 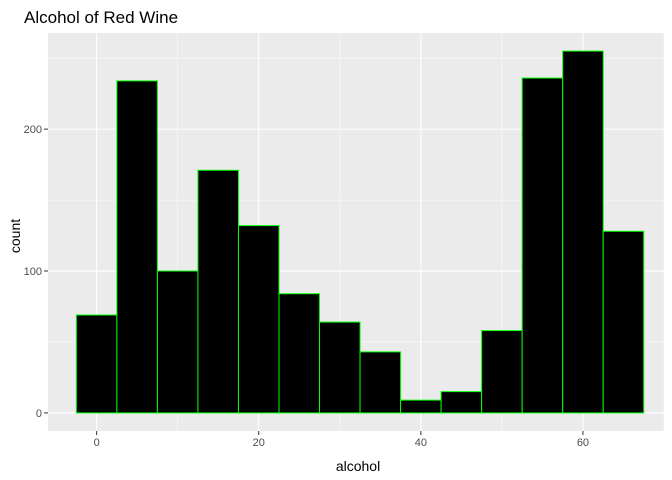 I want to click on x-tick-label: 40, so click(x=421, y=443).